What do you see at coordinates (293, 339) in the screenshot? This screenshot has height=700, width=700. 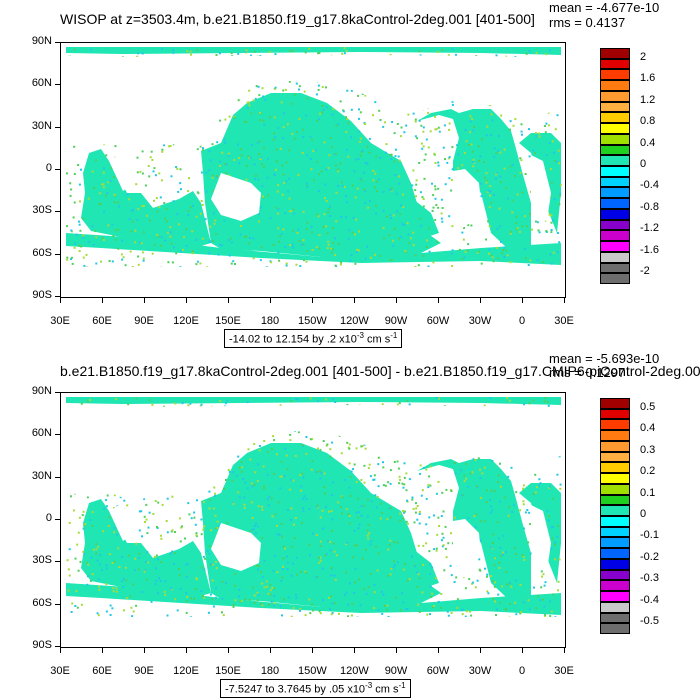 I see `panel1-contour-range: -14.02 to 12.154 by .2 x10` at bounding box center [293, 339].